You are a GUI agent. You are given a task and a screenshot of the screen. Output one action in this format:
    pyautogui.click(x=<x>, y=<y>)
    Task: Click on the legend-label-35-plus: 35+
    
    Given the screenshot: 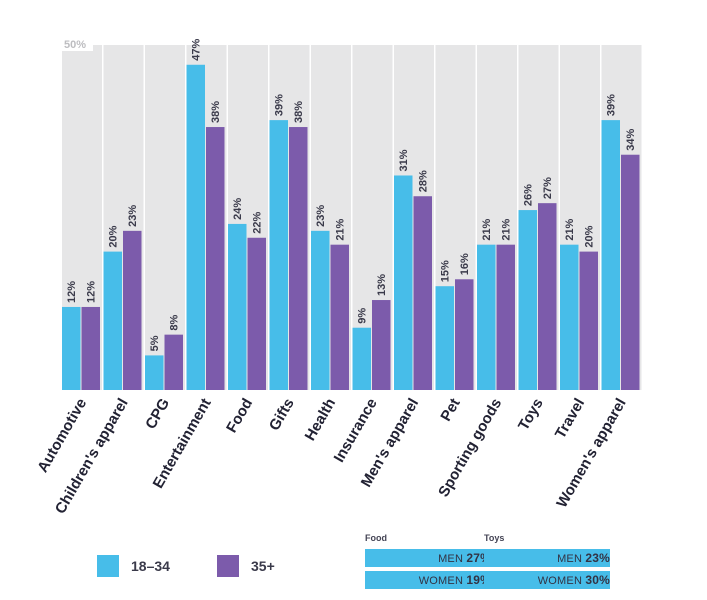 What is the action you would take?
    pyautogui.click(x=263, y=566)
    